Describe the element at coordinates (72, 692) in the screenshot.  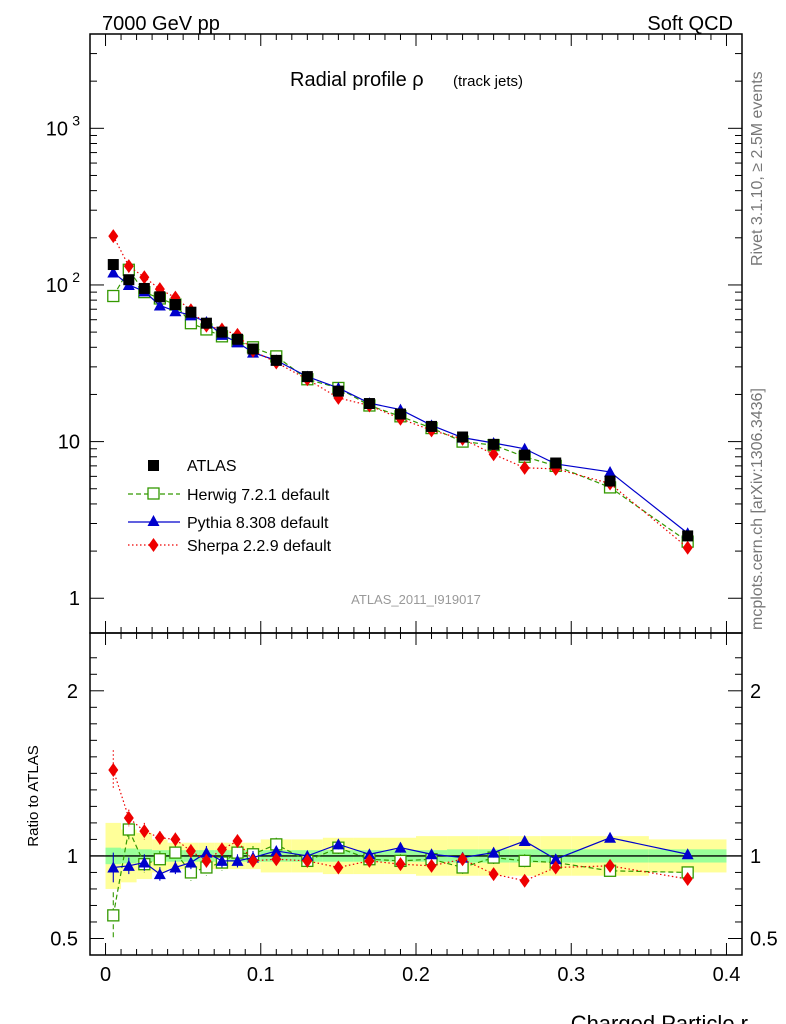
I see `ratio-y-tick-label: 2` at that location.